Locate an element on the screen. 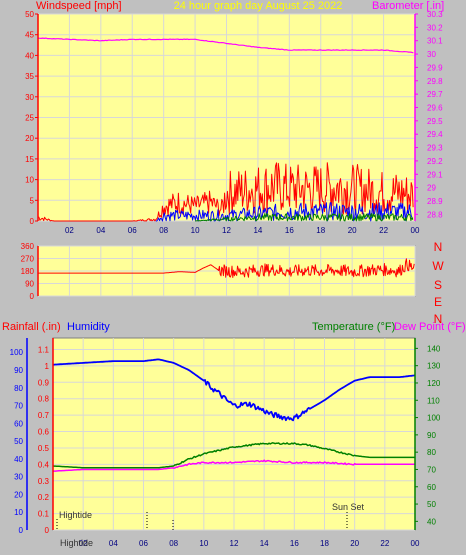 This screenshot has height=555, width=466. rainfall-tick-label: 0.7 is located at coordinates (44, 415).